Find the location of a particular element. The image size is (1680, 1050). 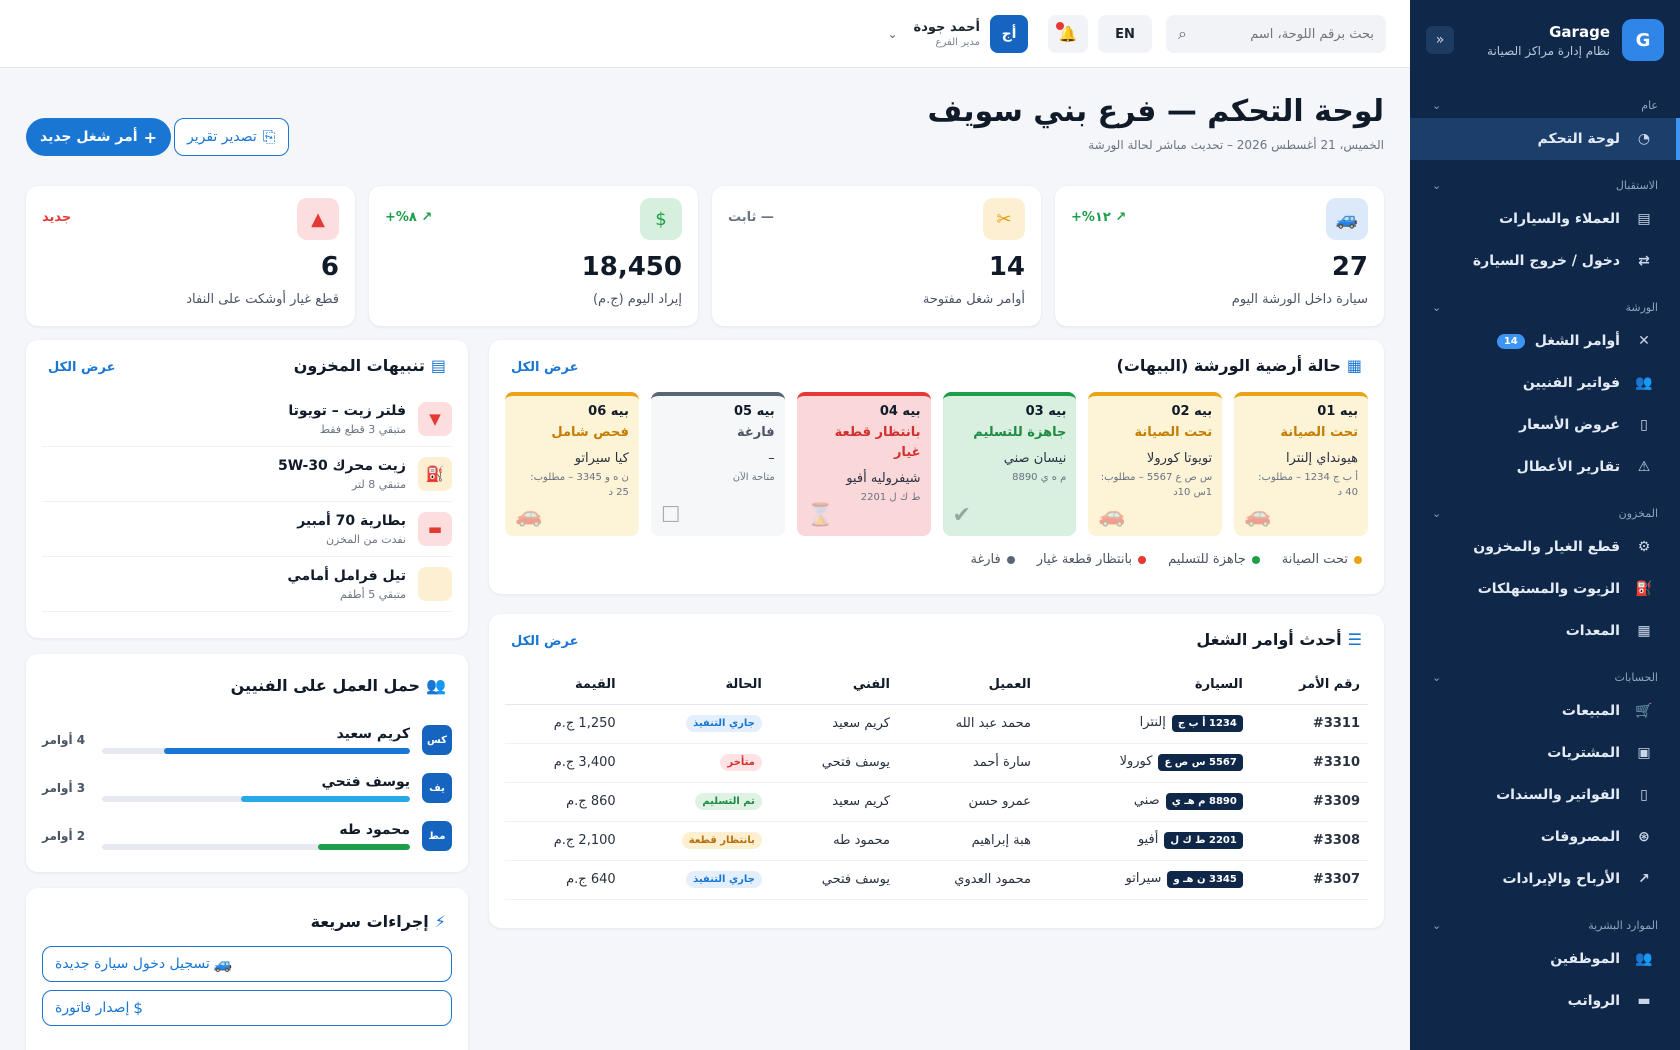

quick-action-button: $ إصدار فاتورة is located at coordinates (247, 1008).